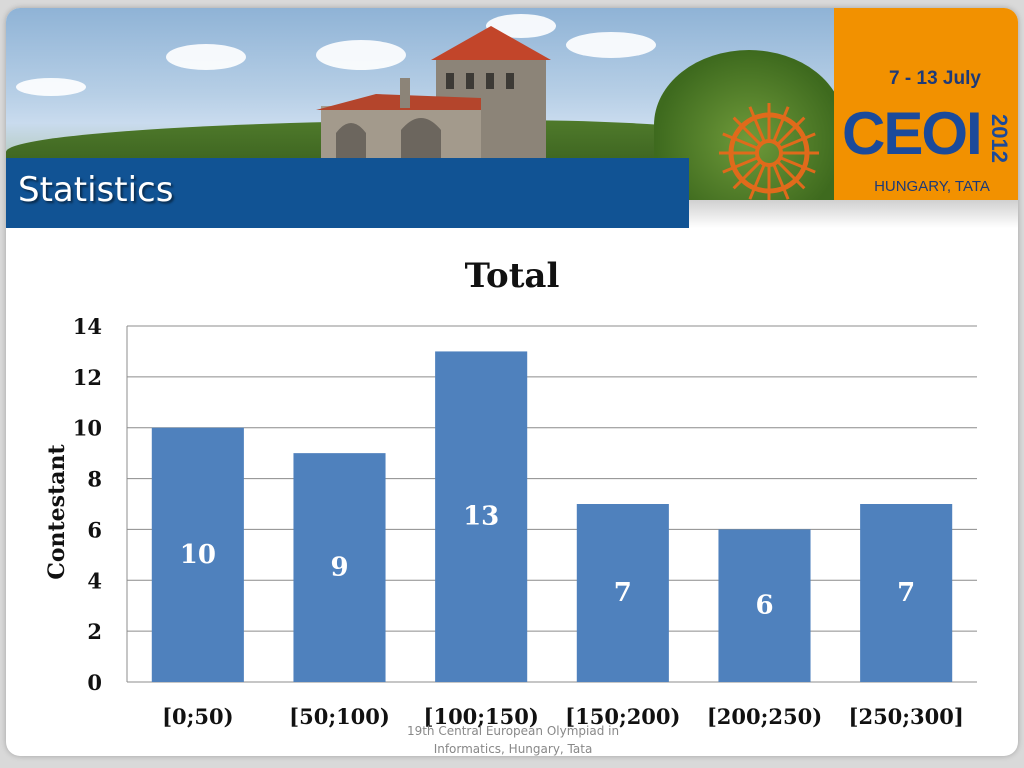 The image size is (1024, 768). I want to click on x-tick-label: [100;150), so click(481, 716).